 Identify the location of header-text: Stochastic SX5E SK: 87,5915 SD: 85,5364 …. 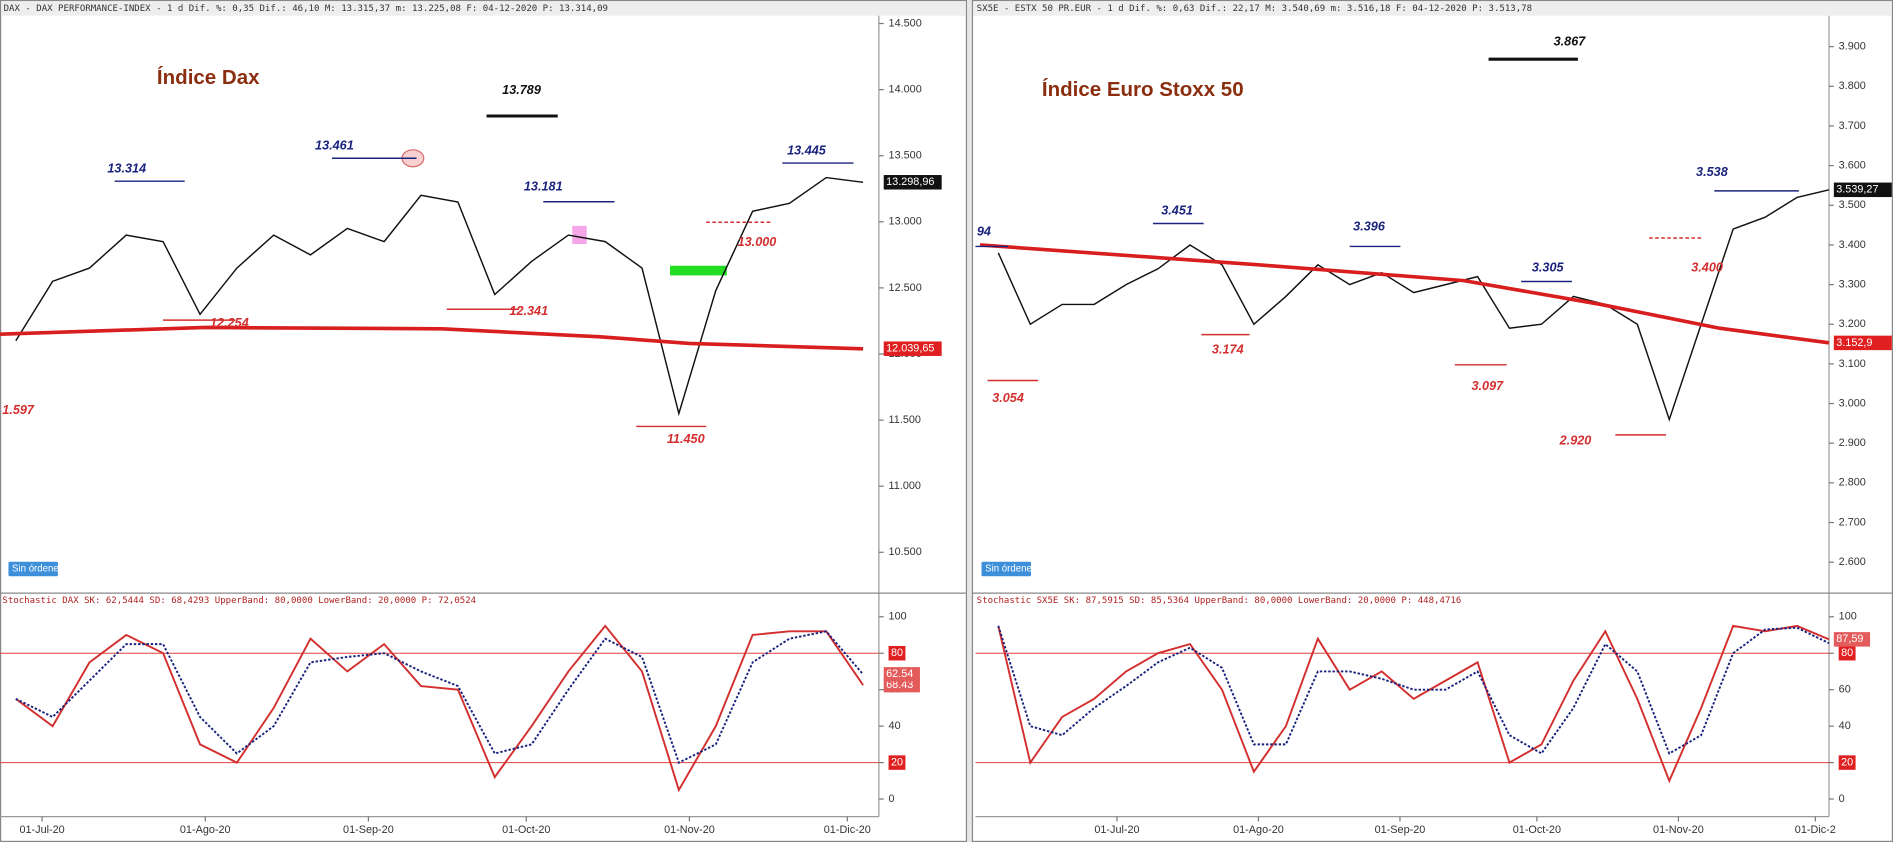
(1219, 601).